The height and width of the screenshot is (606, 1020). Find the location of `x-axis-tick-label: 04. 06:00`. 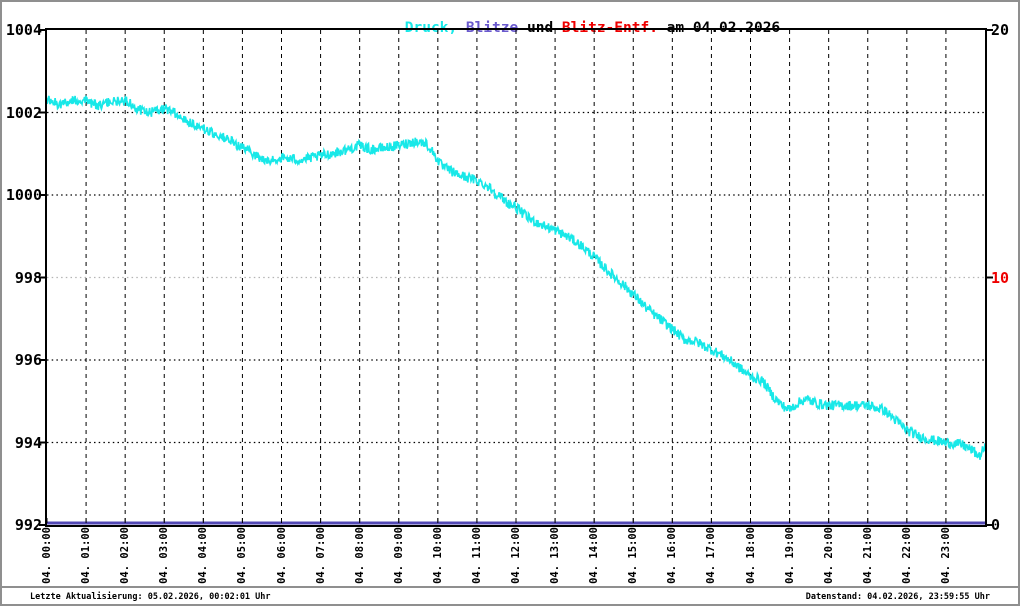

x-axis-tick-label: 04. 06:00 is located at coordinates (281, 555).